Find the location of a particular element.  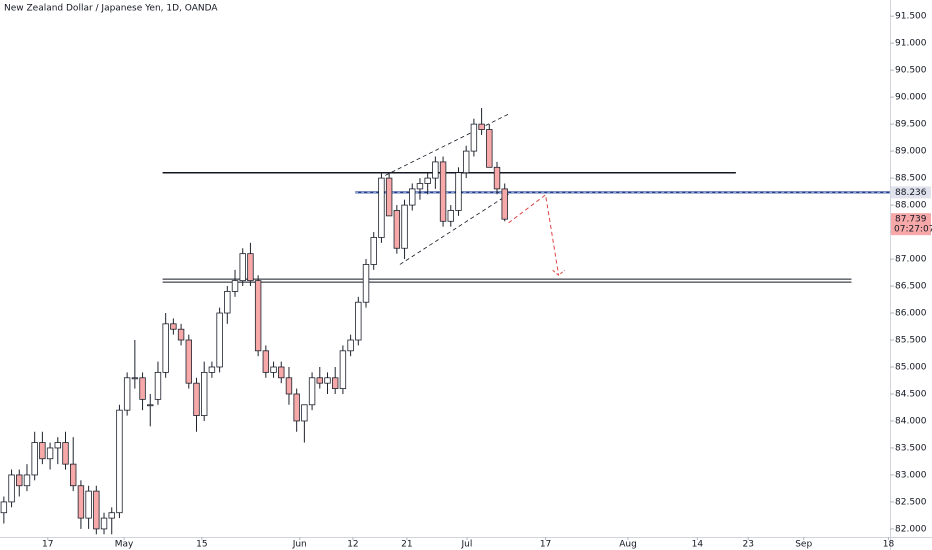

y-tick-label: 90.000 is located at coordinates (911, 98).